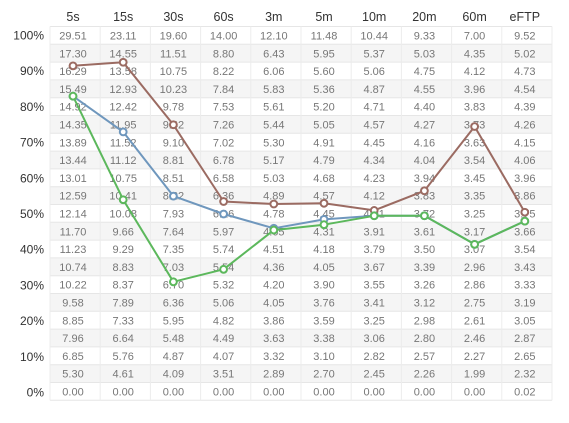  What do you see at coordinates (524, 232) in the screenshot?
I see `table-cell: 3.66` at bounding box center [524, 232].